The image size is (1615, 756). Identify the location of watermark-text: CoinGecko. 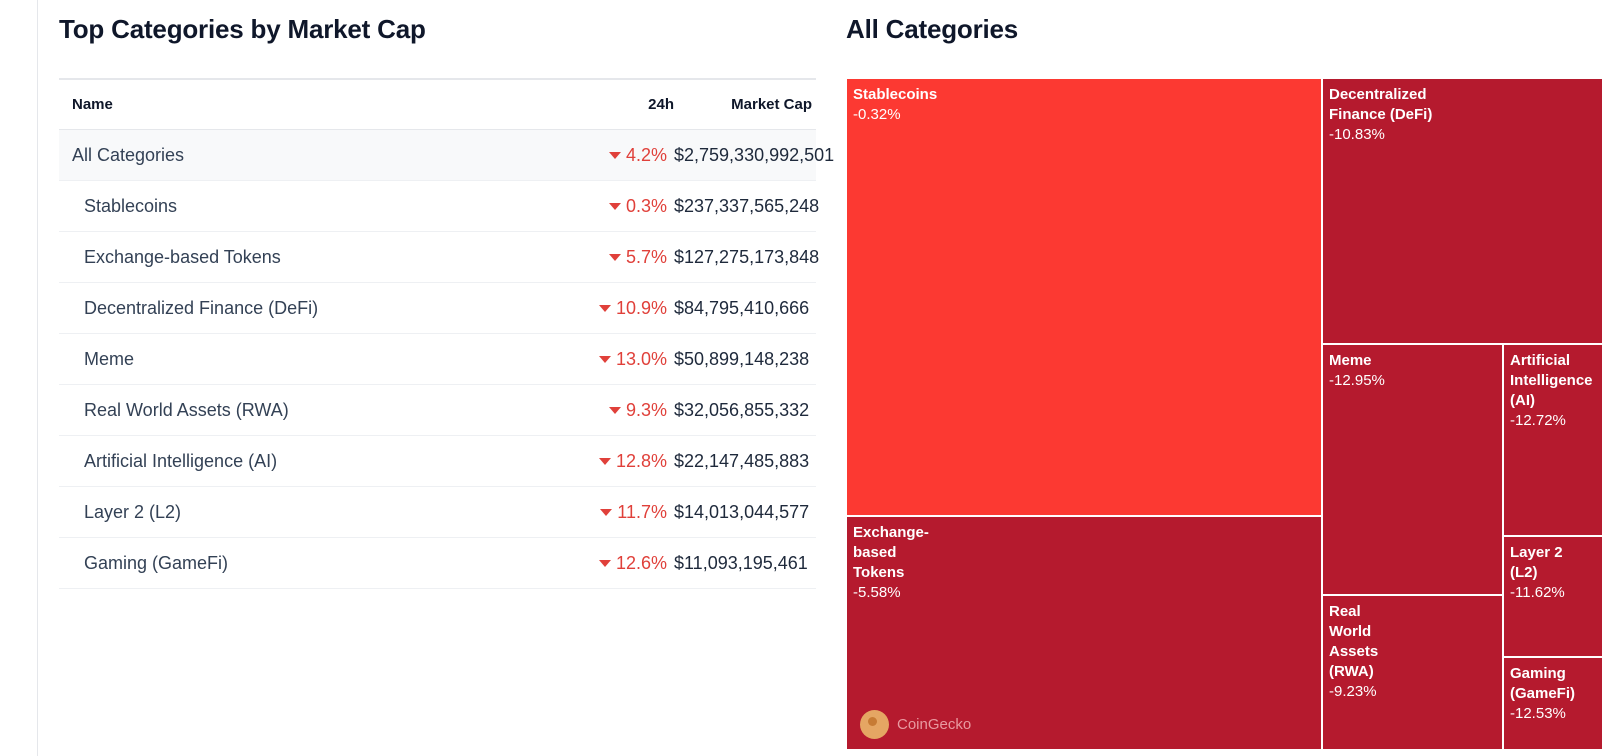
(934, 724).